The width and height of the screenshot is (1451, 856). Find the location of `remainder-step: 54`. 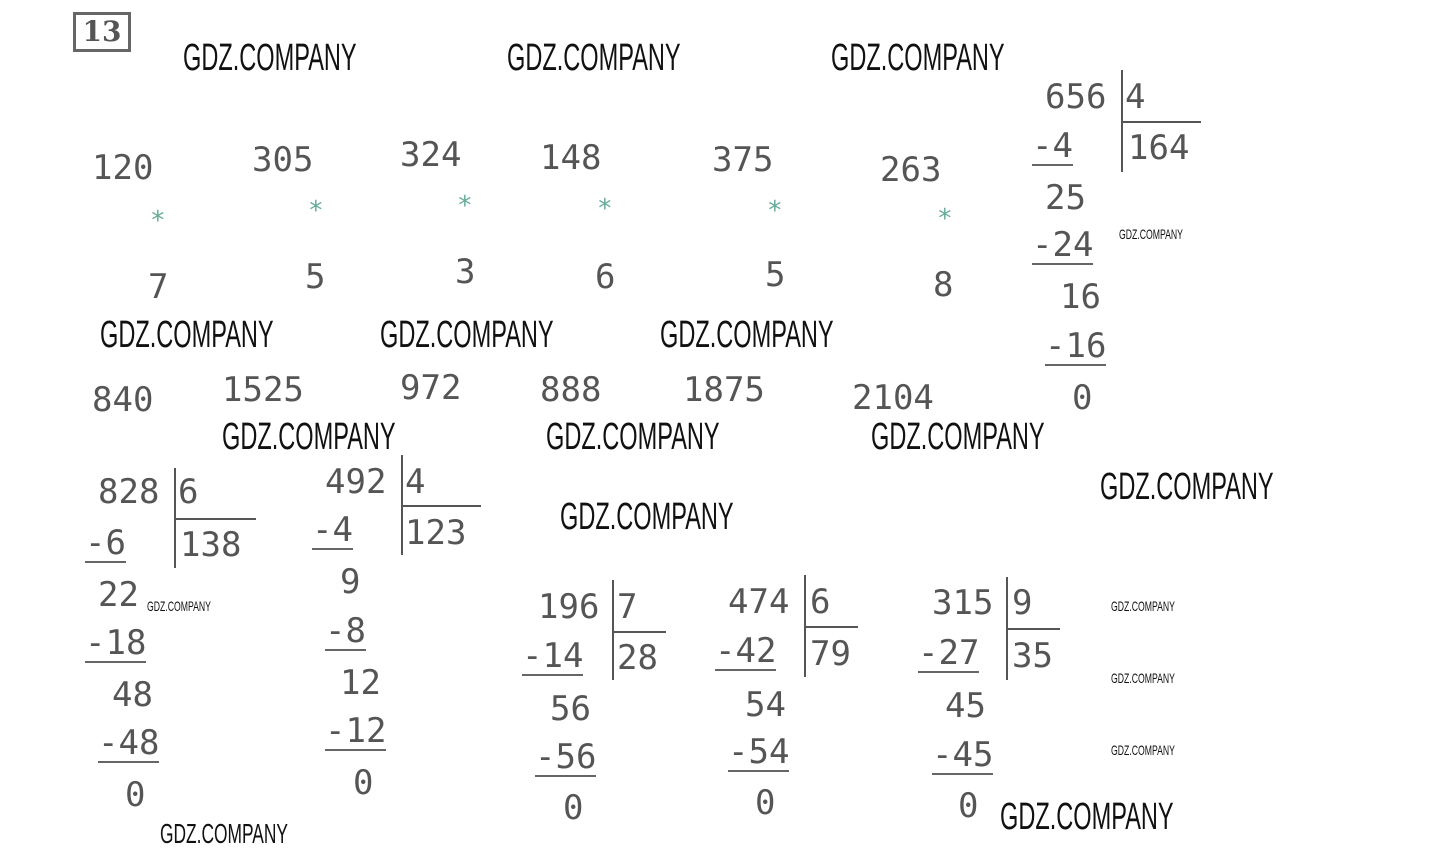

remainder-step: 54 is located at coordinates (765, 705).